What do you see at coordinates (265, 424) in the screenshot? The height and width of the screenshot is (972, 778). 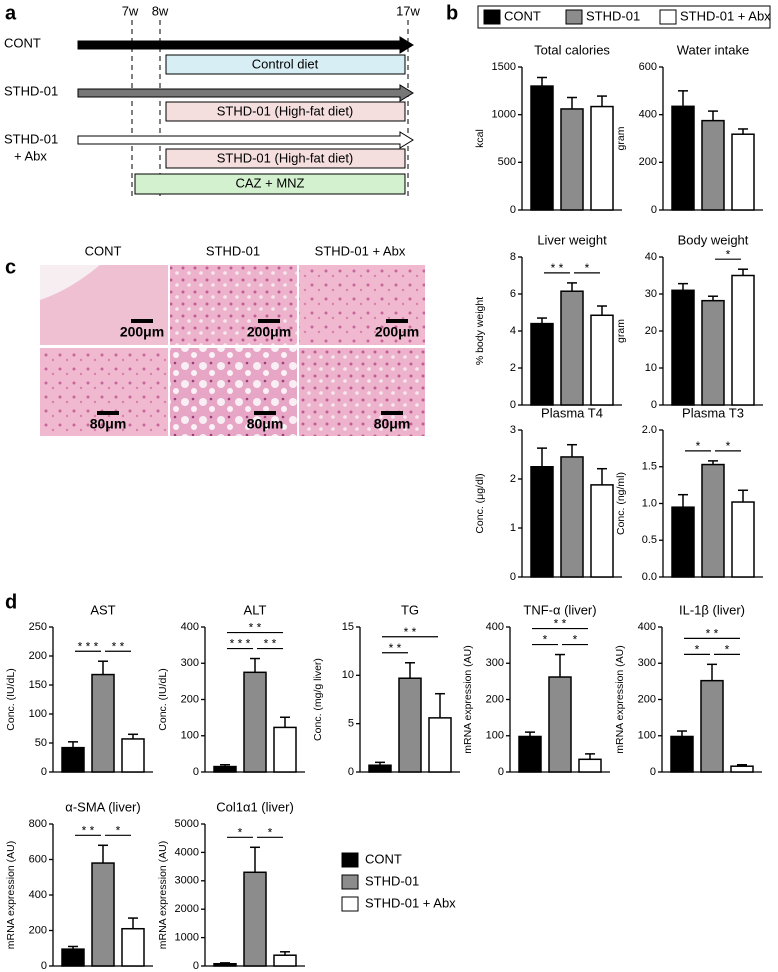 I see `scale-label: 80μm` at bounding box center [265, 424].